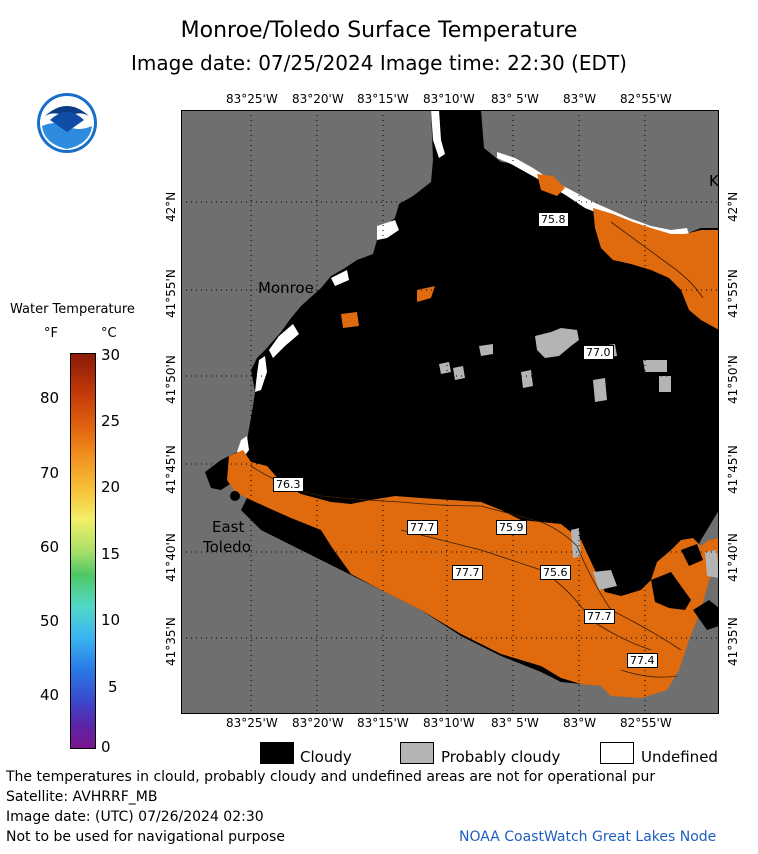  What do you see at coordinates (51, 333) in the screenshot?
I see `colorbar-unit-f: °F` at bounding box center [51, 333].